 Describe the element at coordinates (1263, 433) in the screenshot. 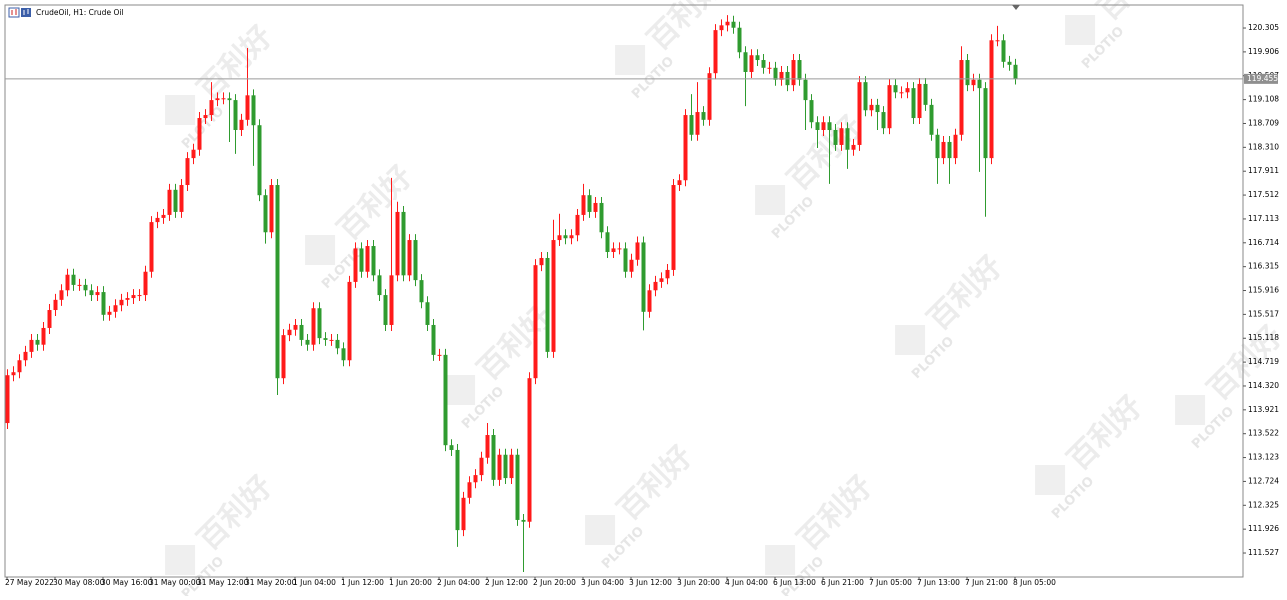

I see `y-tick-label: 113.522` at that location.